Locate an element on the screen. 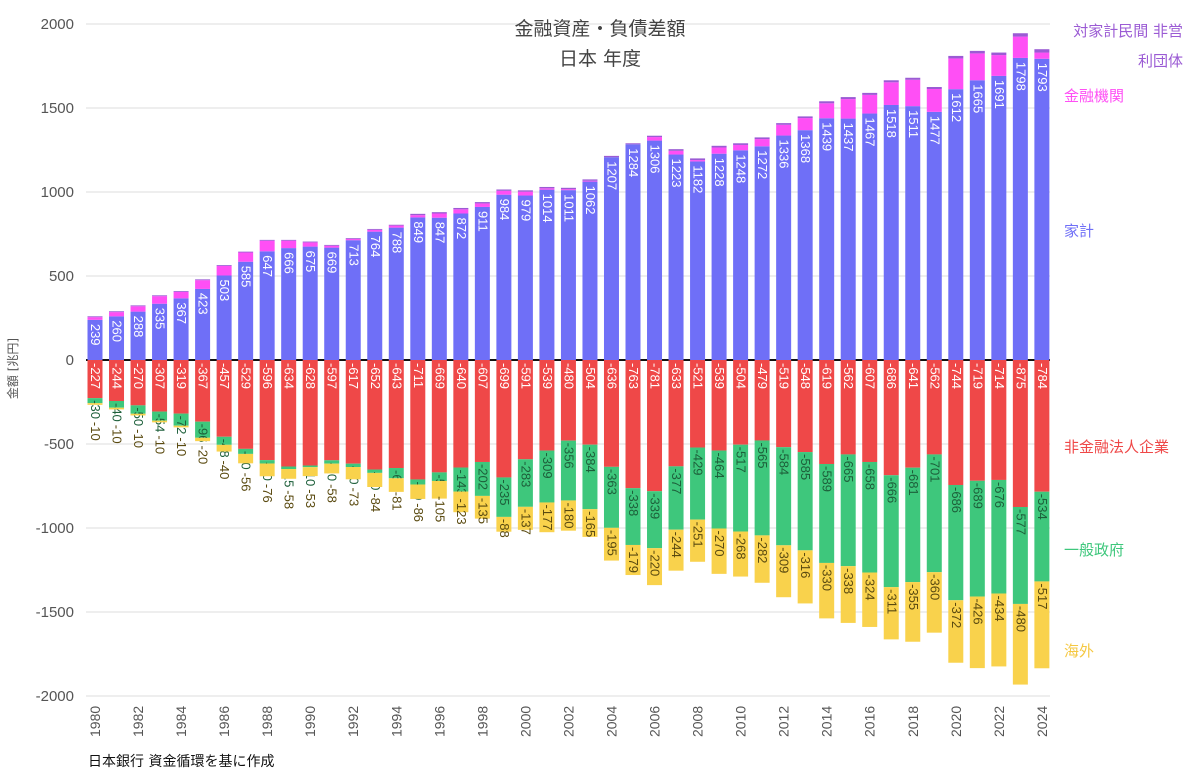 This screenshot has height=781, width=1200. data-label: -426 is located at coordinates (977, 612).